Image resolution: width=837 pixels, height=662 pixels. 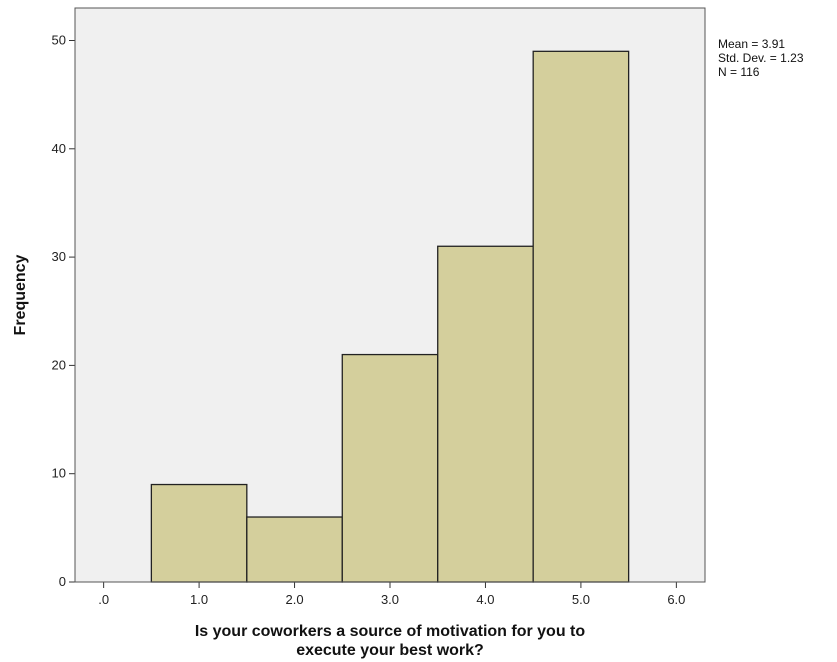 What do you see at coordinates (59, 39) in the screenshot?
I see `y-tick-label-5: 50` at bounding box center [59, 39].